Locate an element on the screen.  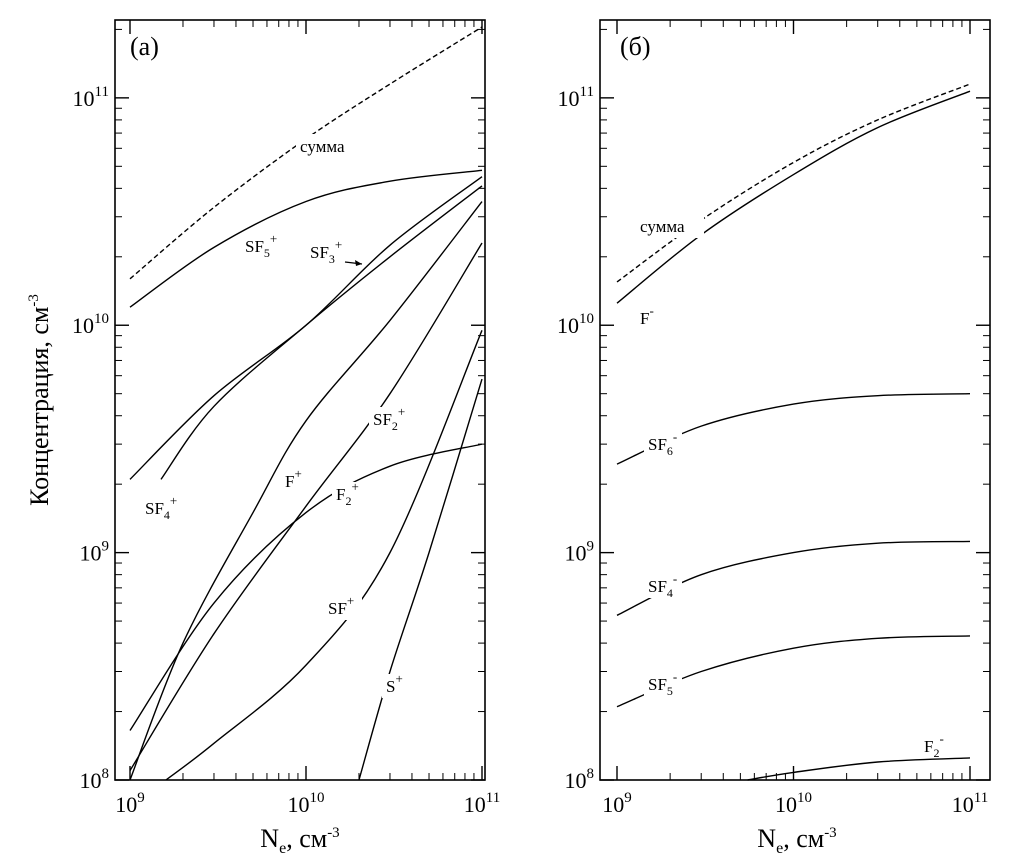
panel-a-label: (а) is located at coordinates (144, 46).